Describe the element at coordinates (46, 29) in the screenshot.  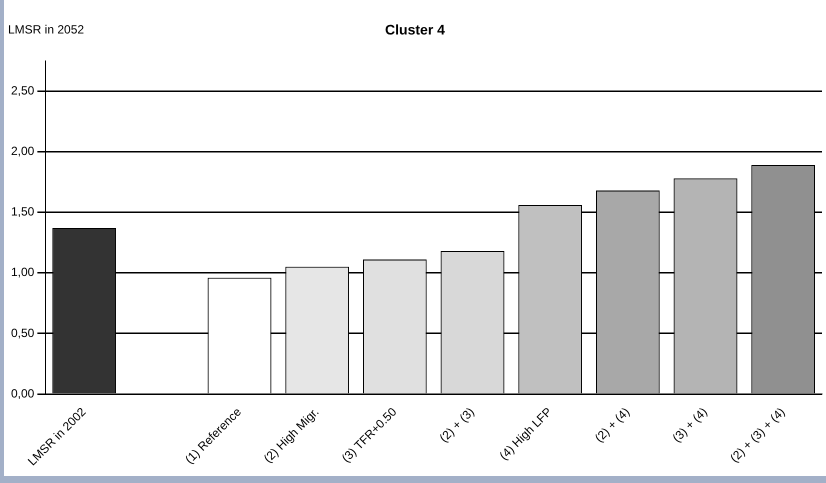
I see `y-axis-title: LMSR in 2052` at that location.